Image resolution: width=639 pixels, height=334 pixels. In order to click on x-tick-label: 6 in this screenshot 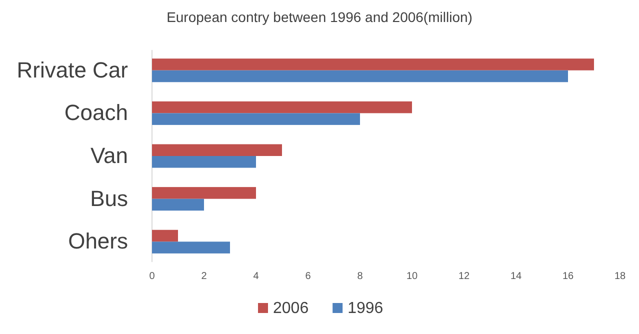, I will do `click(308, 276)`.